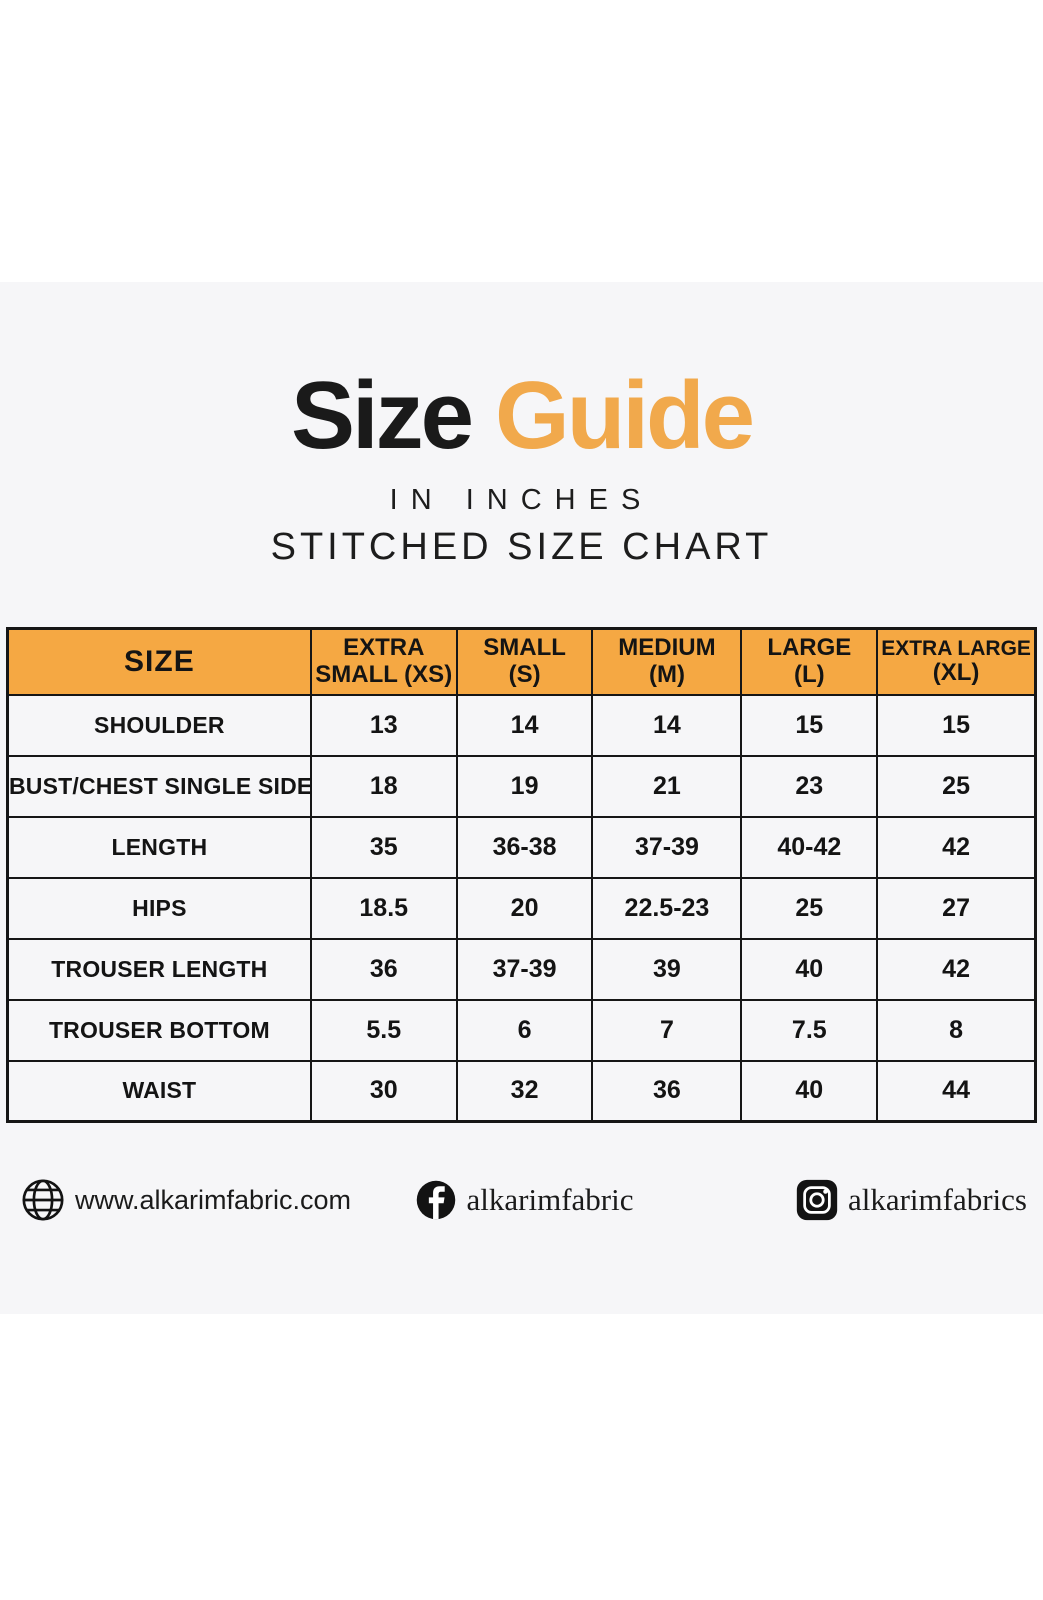 This screenshot has width=1043, height=1600. I want to click on globe-icon, so click(43, 1200).